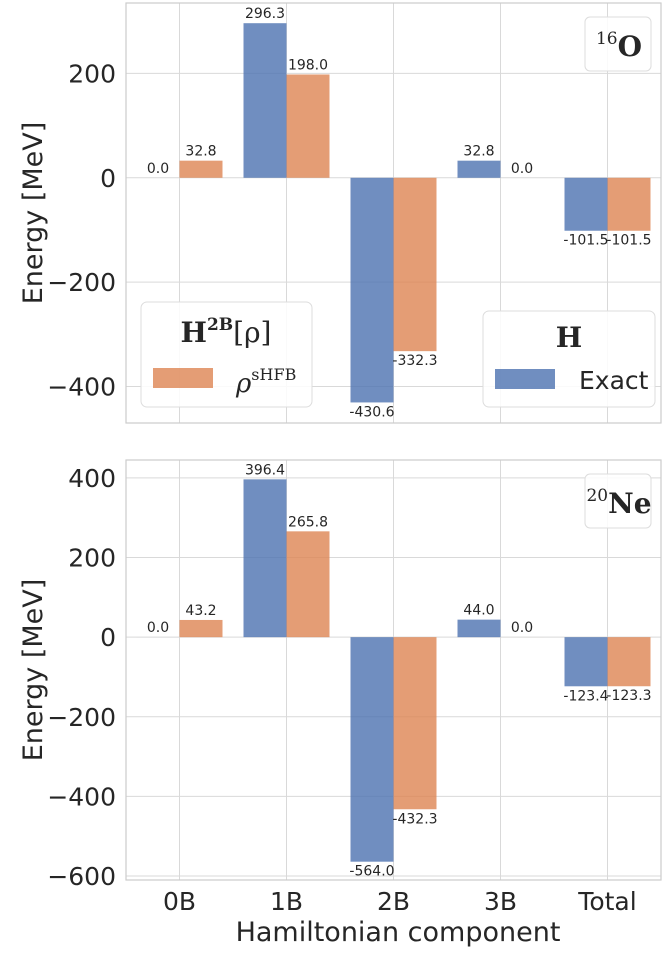 This screenshot has width=662, height=954. Describe the element at coordinates (226, 332) in the screenshot. I see `legend-title-shfb: H2B[ρ]` at that location.